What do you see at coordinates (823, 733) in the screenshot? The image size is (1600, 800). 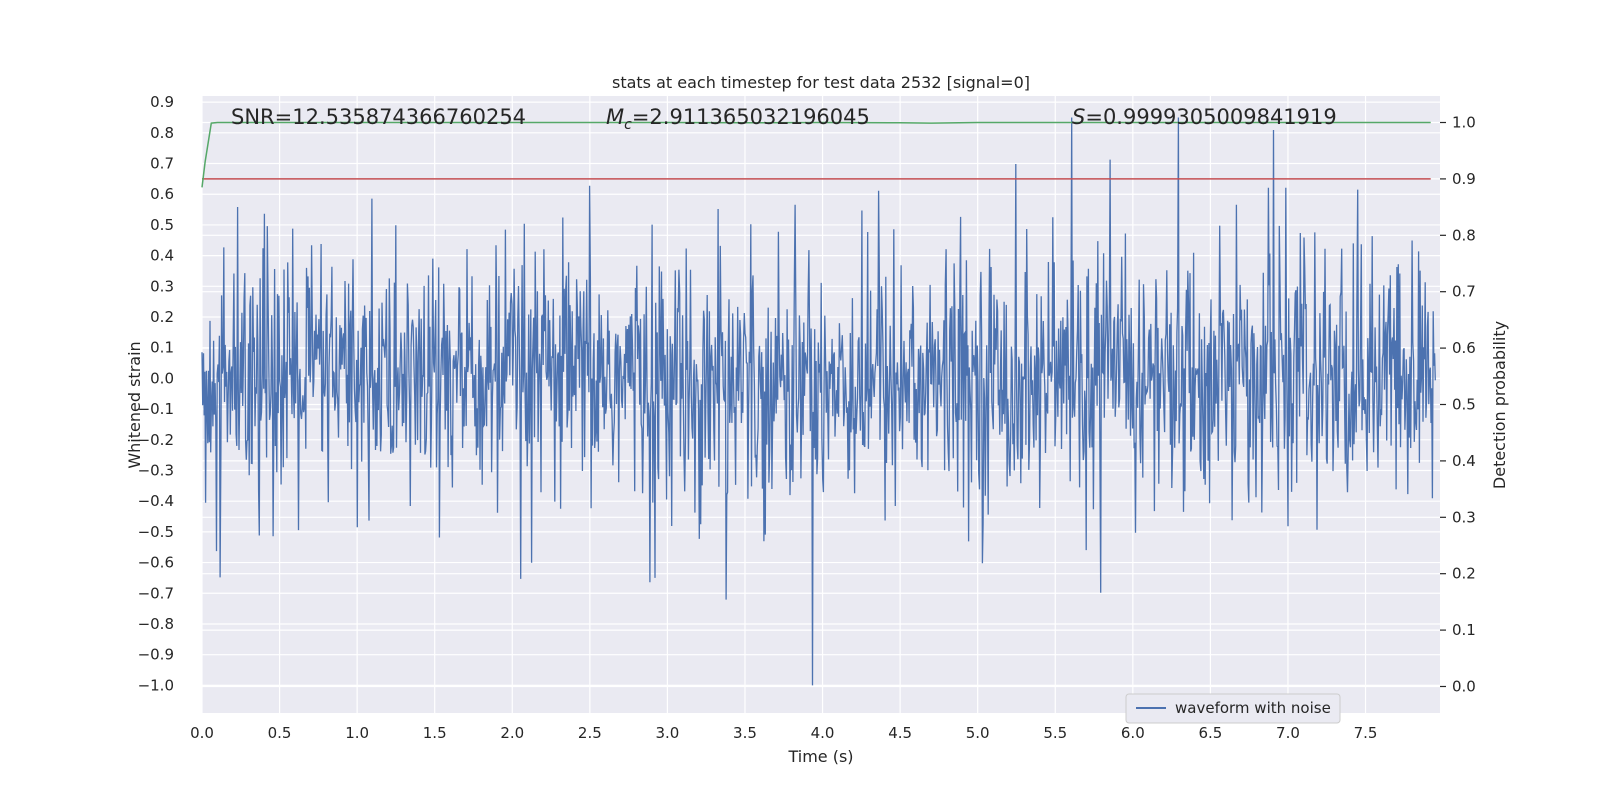 I see `x-tick-label: 4.0` at bounding box center [823, 733].